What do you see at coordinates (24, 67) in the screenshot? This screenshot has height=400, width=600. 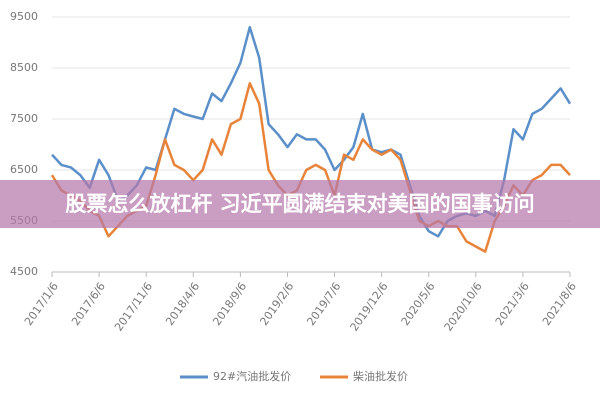 I see `y-tick-label: 8500` at bounding box center [24, 67].